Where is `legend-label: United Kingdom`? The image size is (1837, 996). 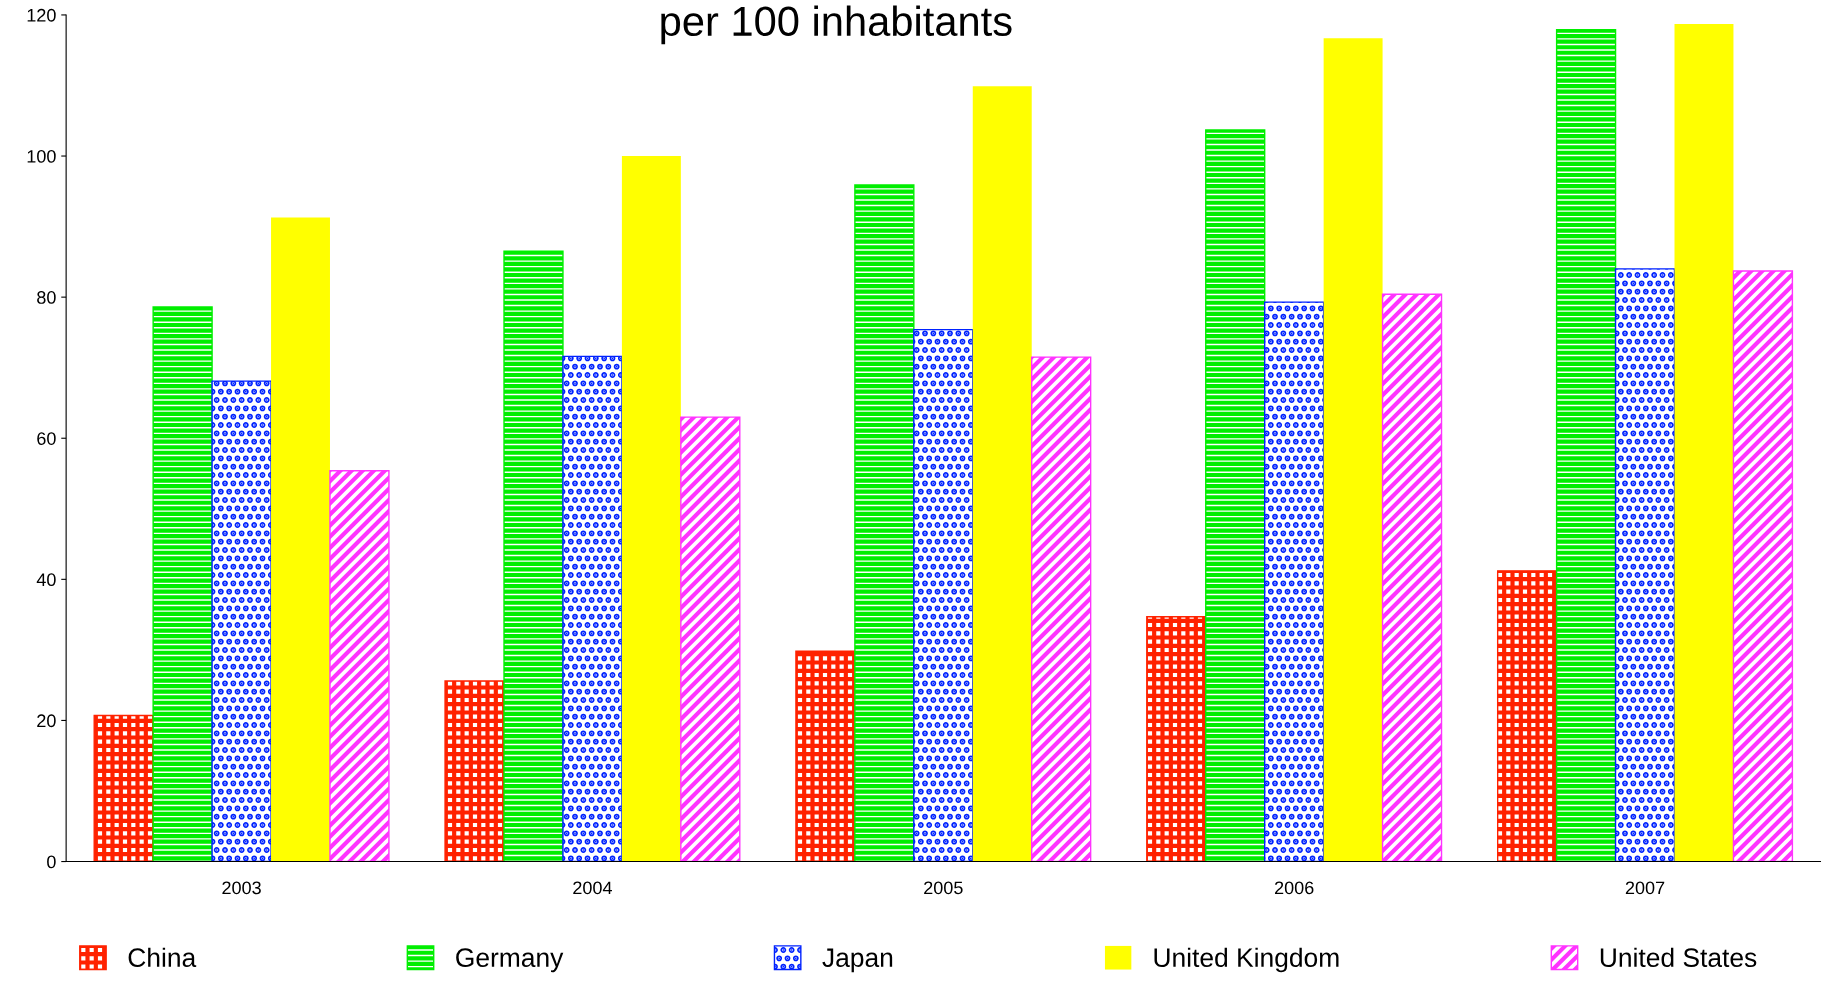 legend-label: United Kingdom is located at coordinates (1246, 960).